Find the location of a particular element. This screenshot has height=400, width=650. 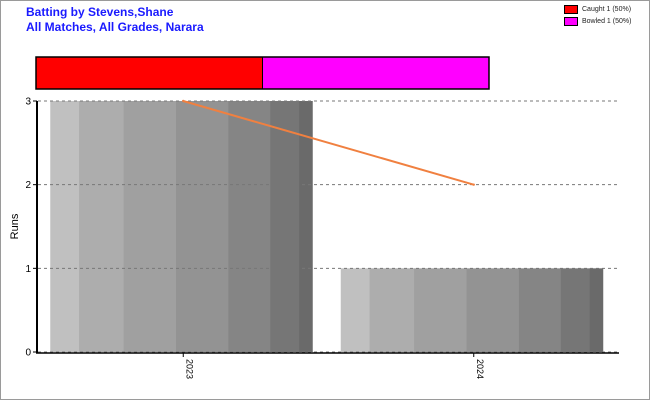

y-tick-label-1: 1 is located at coordinates (28, 269).